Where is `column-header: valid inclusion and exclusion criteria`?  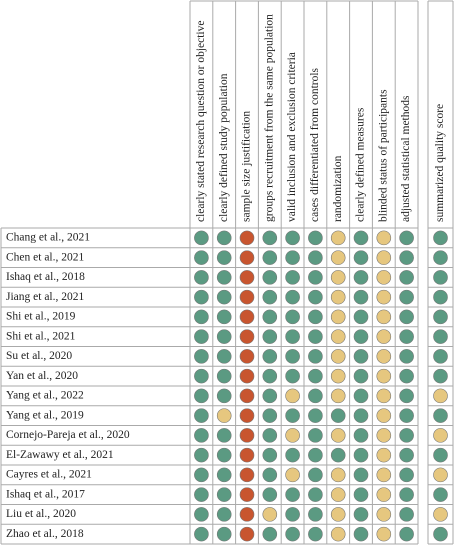 column-header: valid inclusion and exclusion criteria is located at coordinates (292, 137).